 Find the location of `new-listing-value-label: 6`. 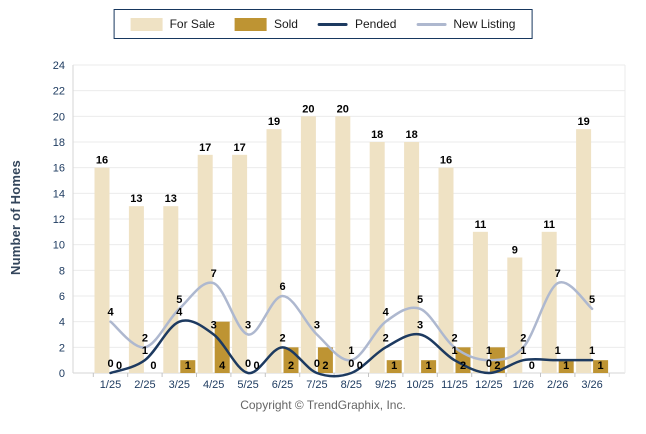

new-listing-value-label: 6 is located at coordinates (282, 287).